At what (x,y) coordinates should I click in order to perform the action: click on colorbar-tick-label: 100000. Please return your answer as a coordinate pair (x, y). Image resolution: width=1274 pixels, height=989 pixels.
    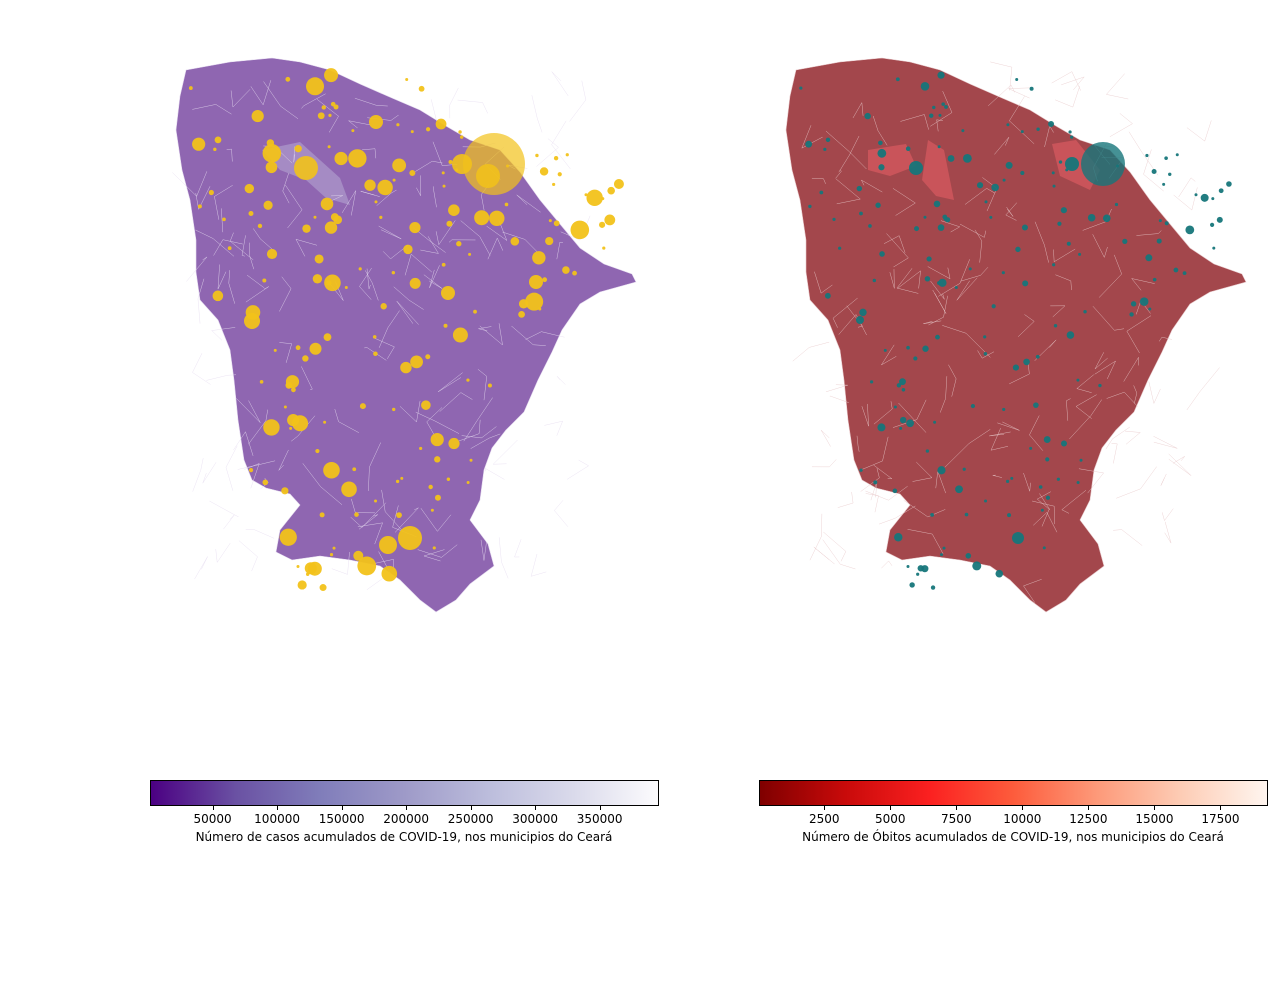
    Looking at the image, I should click on (277, 819).